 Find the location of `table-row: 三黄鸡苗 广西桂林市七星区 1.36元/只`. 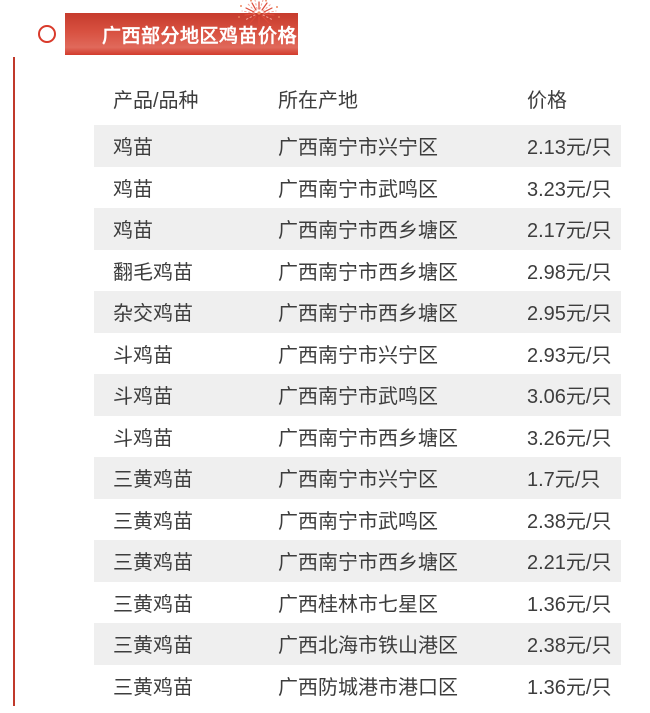

table-row: 三黄鸡苗 广西桂林市七星区 1.36元/只 is located at coordinates (357, 603).